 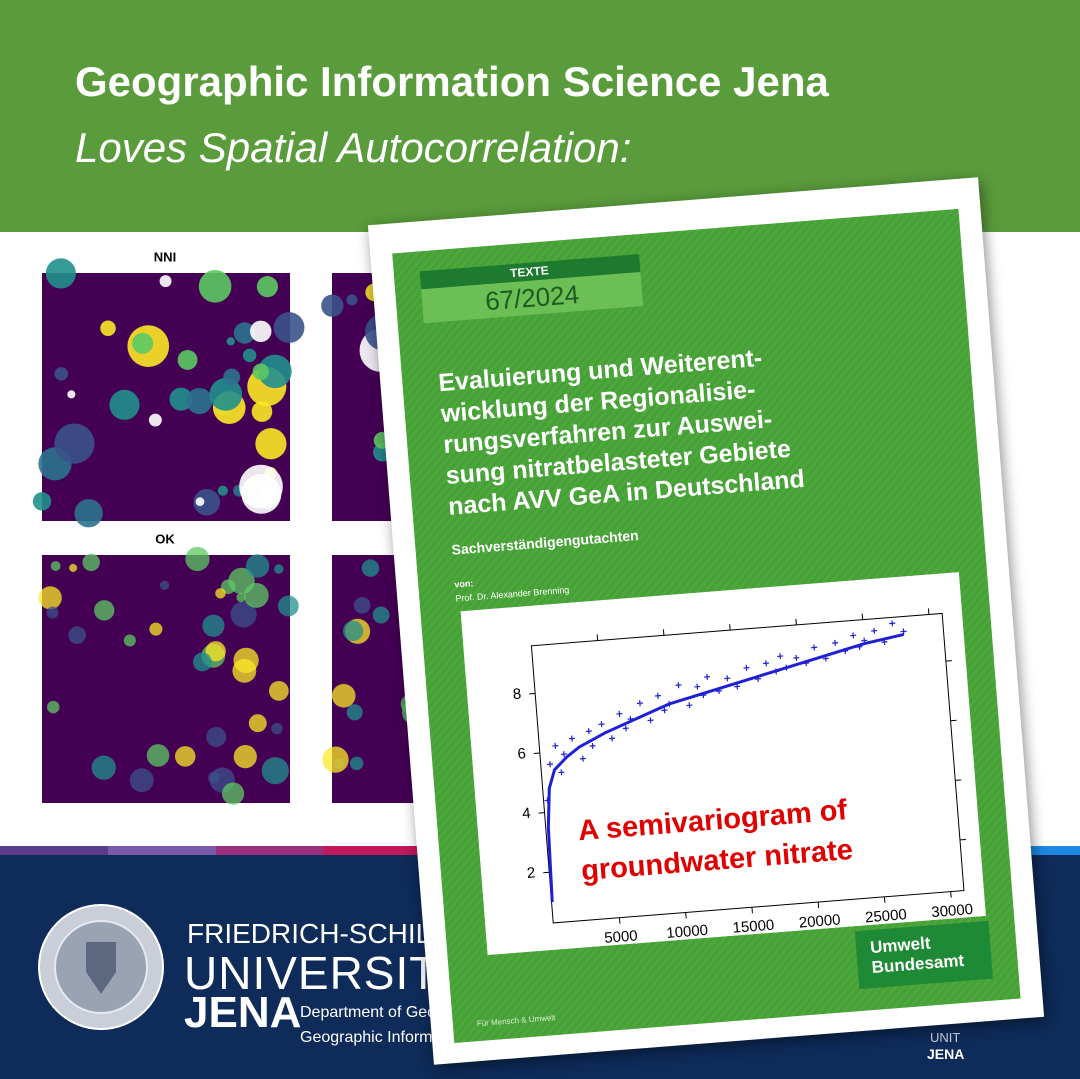 I want to click on x-tick-label: 25000, so click(x=886, y=916).